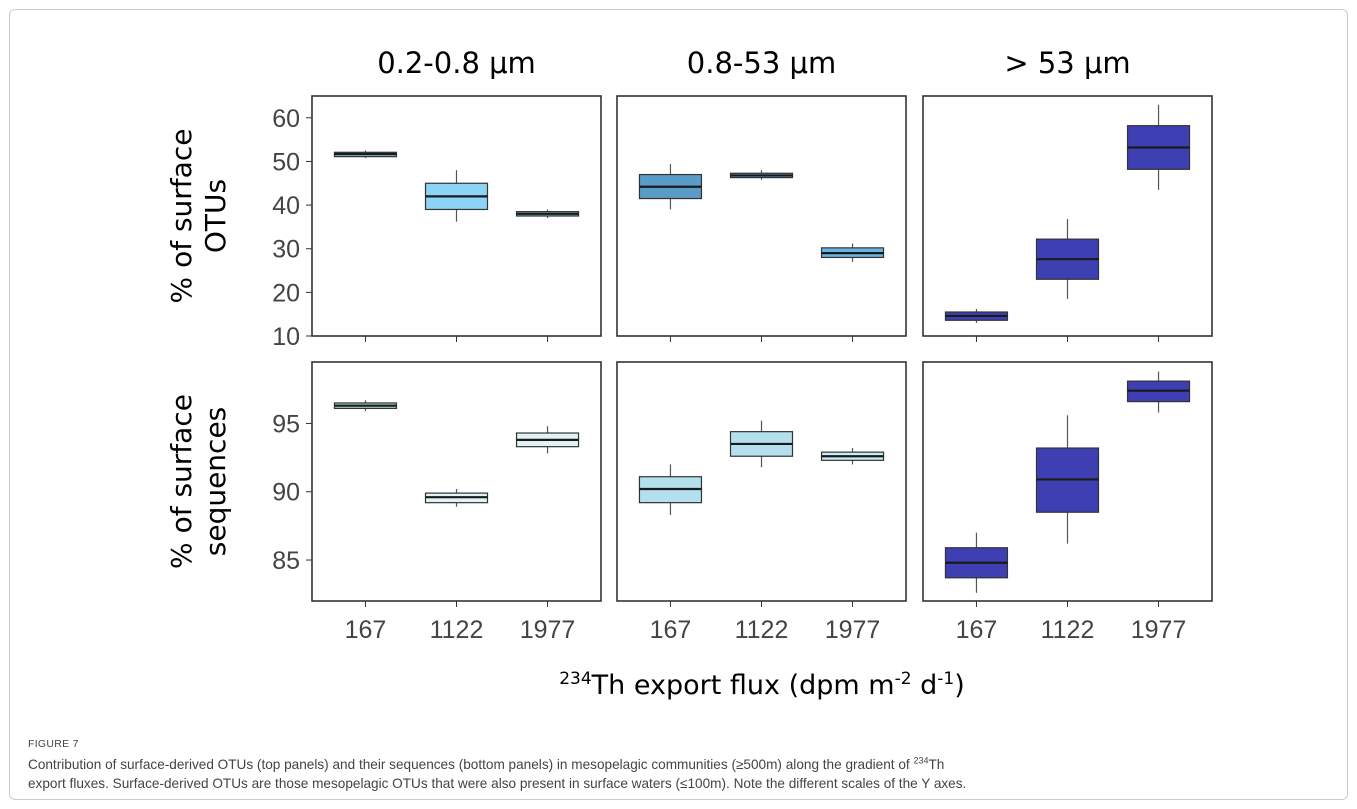 The image size is (1357, 809). I want to click on y-axis-label-row-1: % of surfaceOTUs, so click(198, 216).